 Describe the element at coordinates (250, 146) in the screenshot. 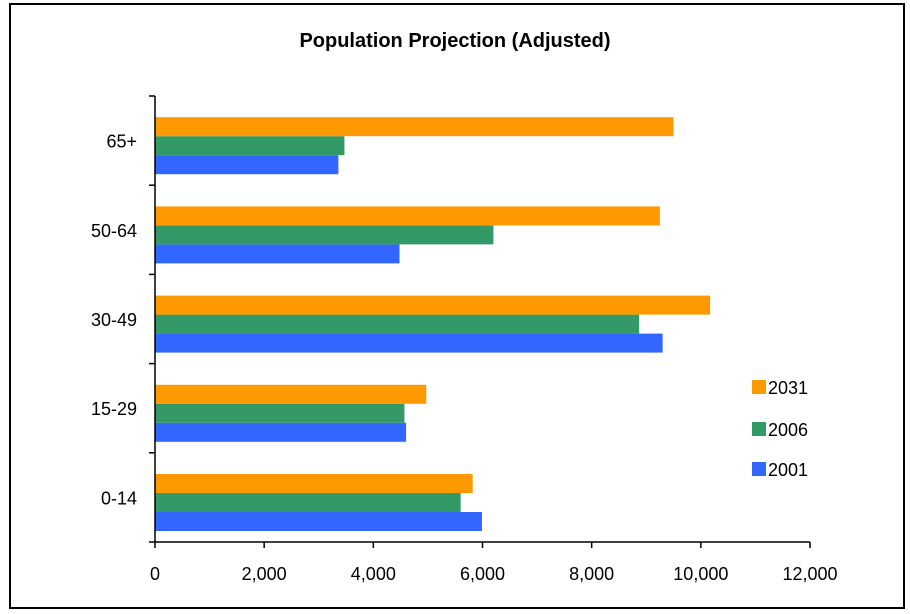

I see `bar-2006-65+` at that location.